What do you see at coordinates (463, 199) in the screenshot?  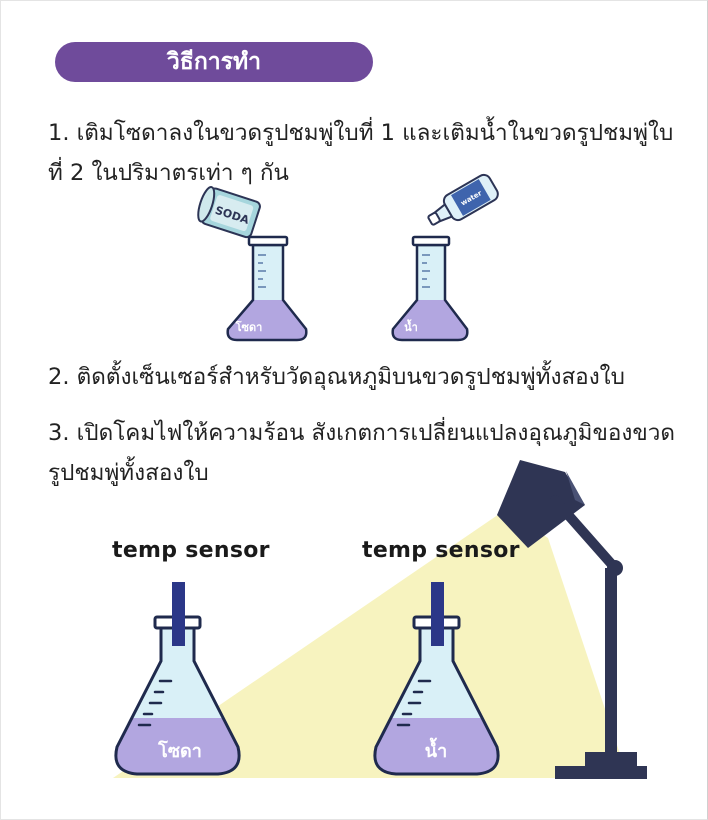 I see `water-bottle-icon: water` at bounding box center [463, 199].